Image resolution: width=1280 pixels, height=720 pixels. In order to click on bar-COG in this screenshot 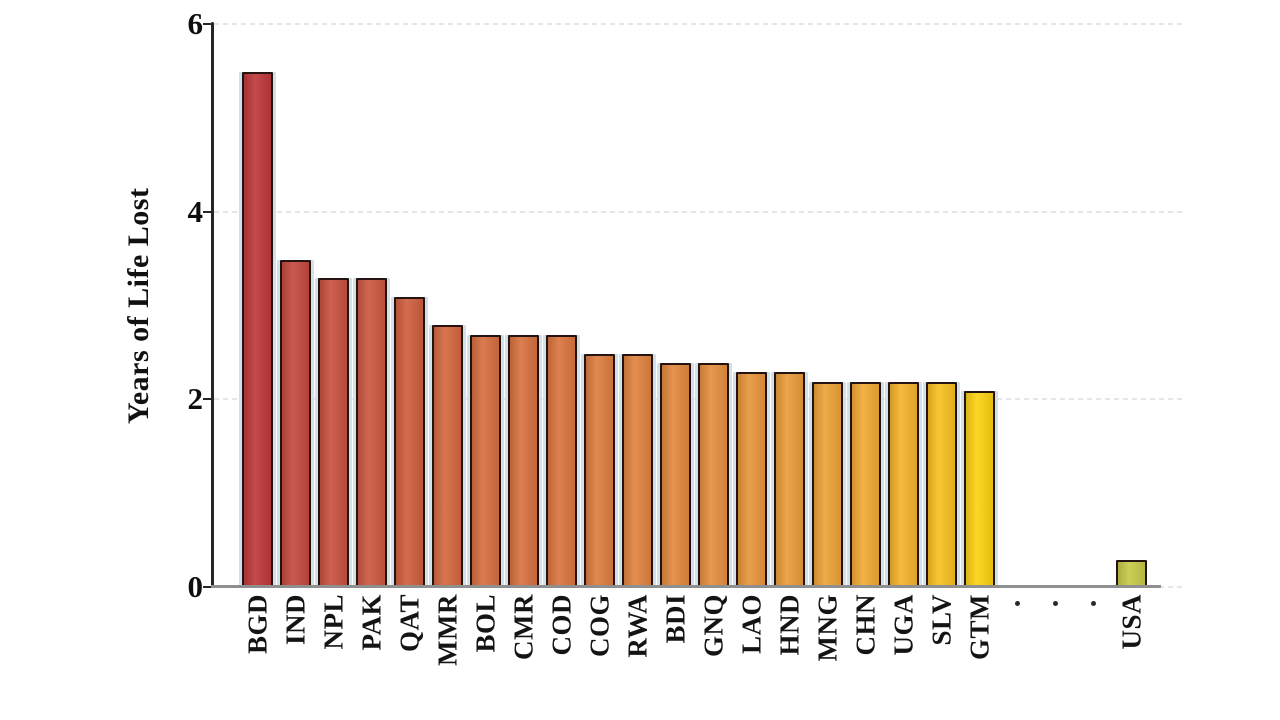, I will do `click(599, 470)`.